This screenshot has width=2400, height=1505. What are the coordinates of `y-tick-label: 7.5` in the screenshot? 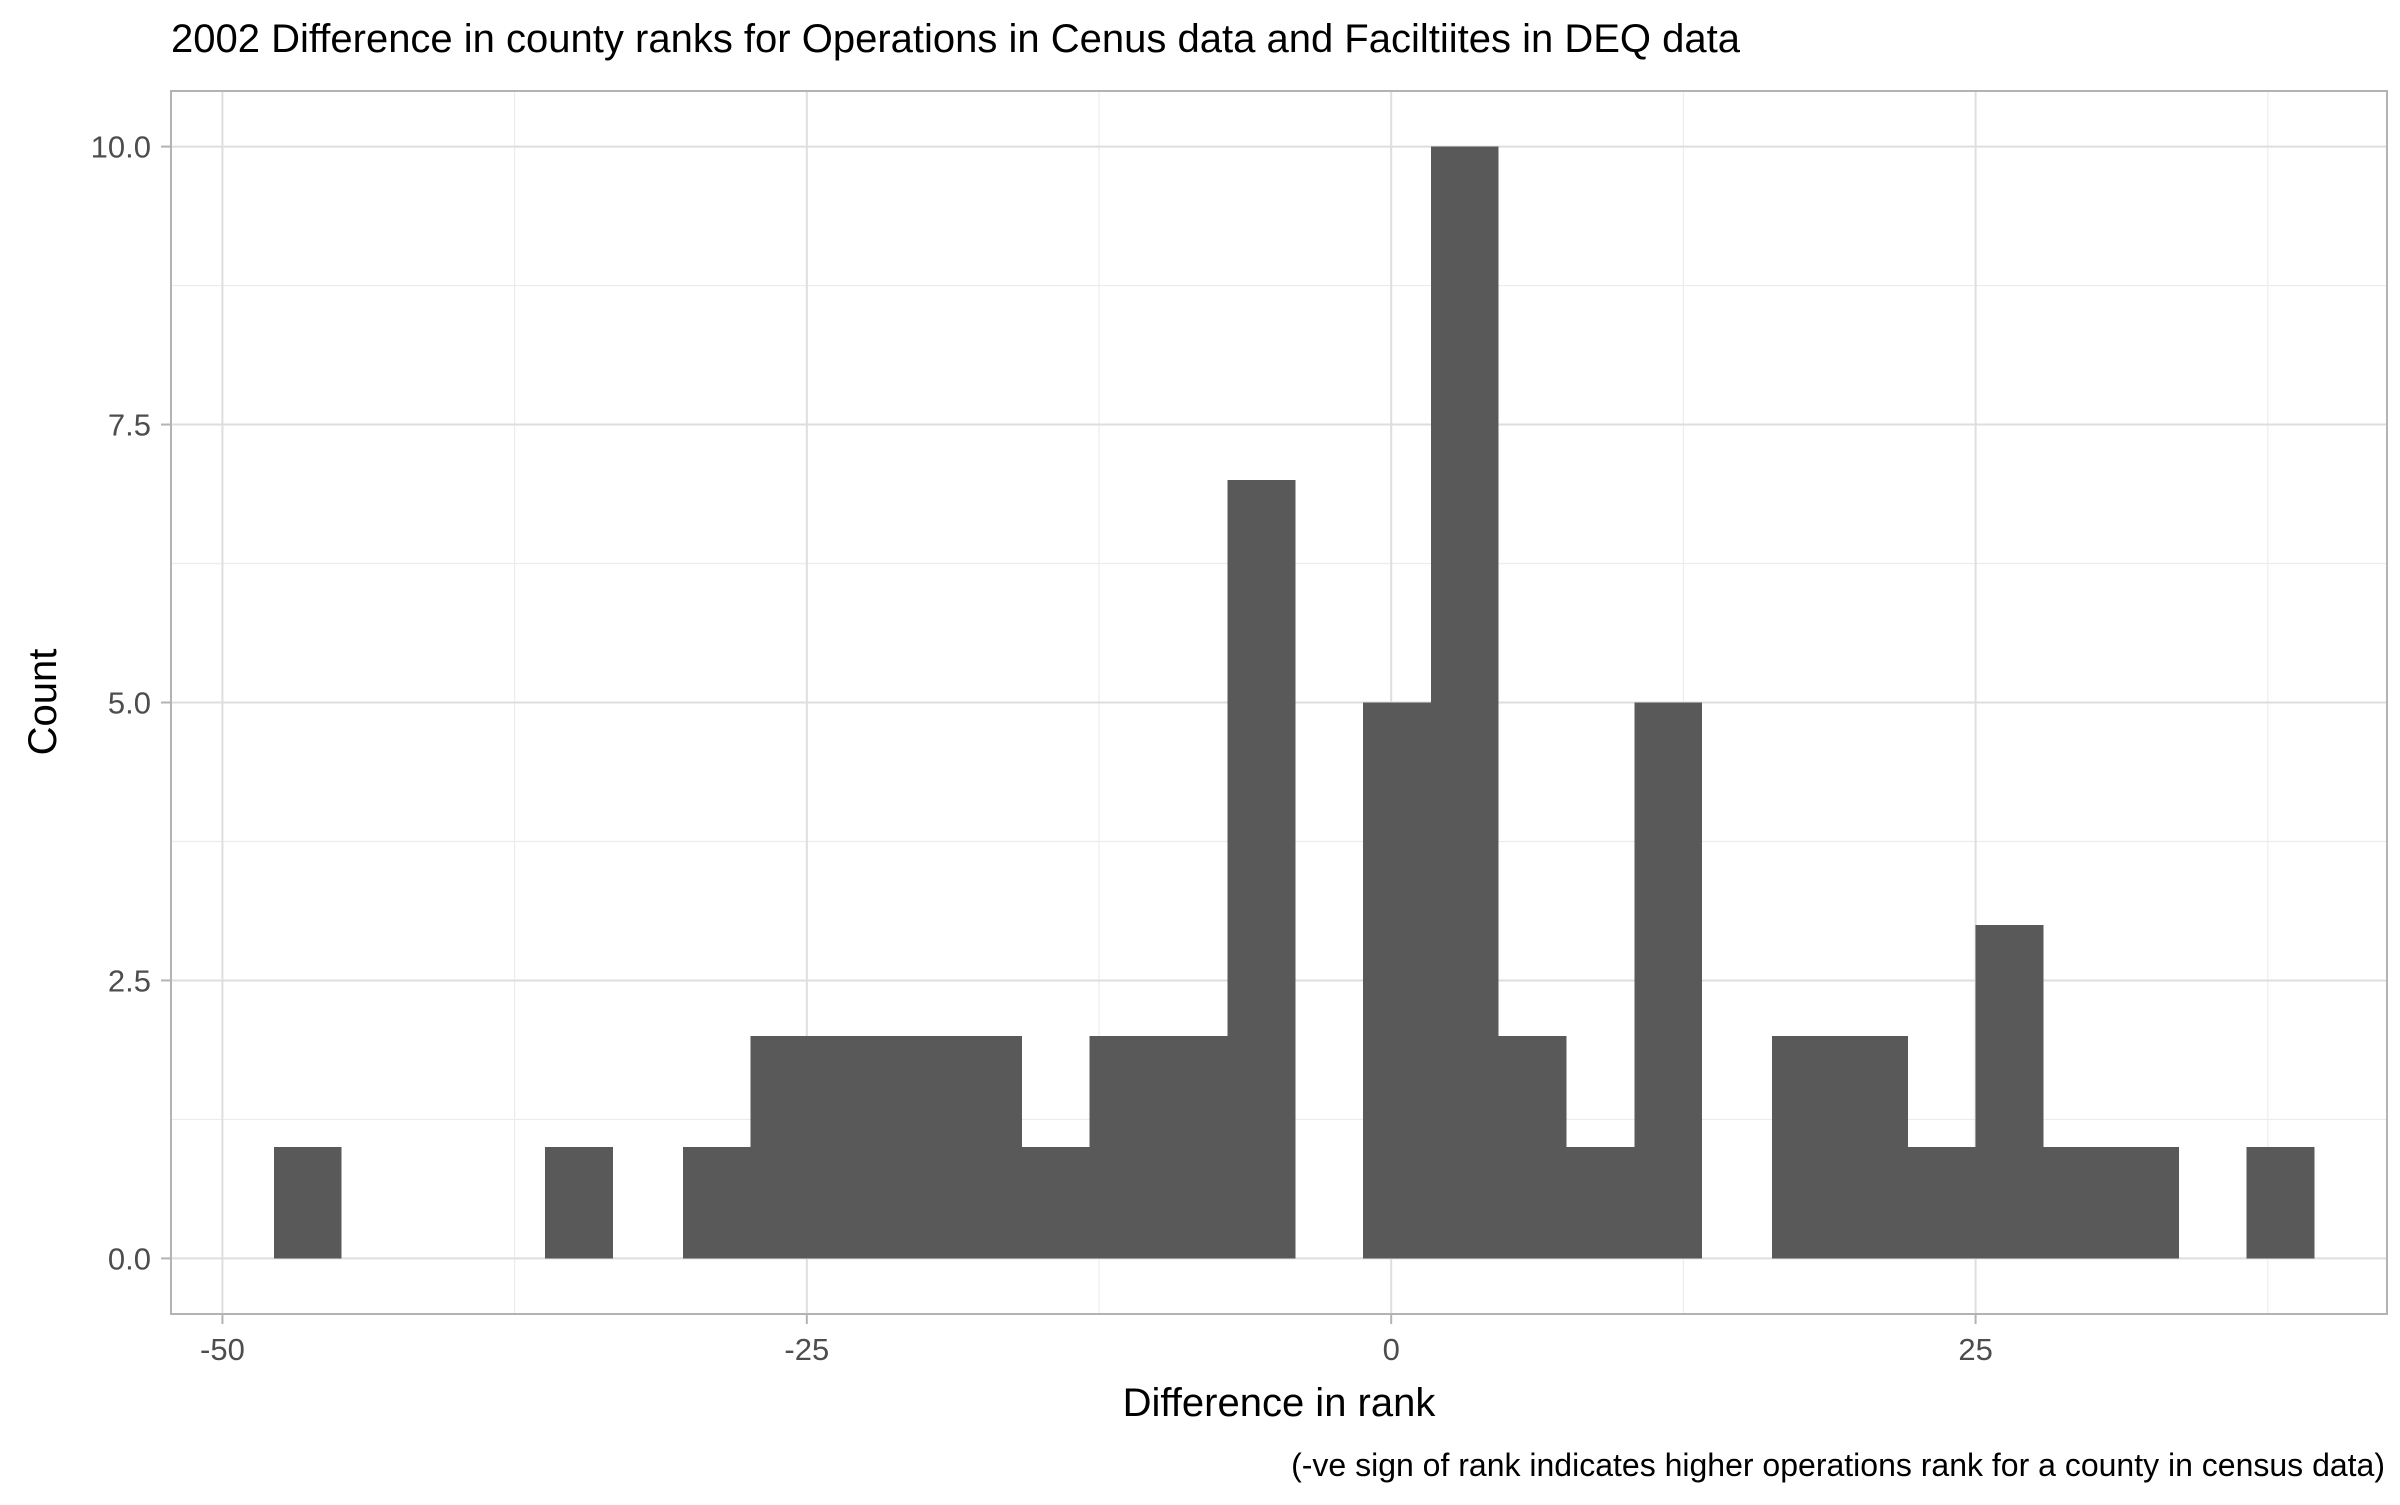 It's located at (129, 425).